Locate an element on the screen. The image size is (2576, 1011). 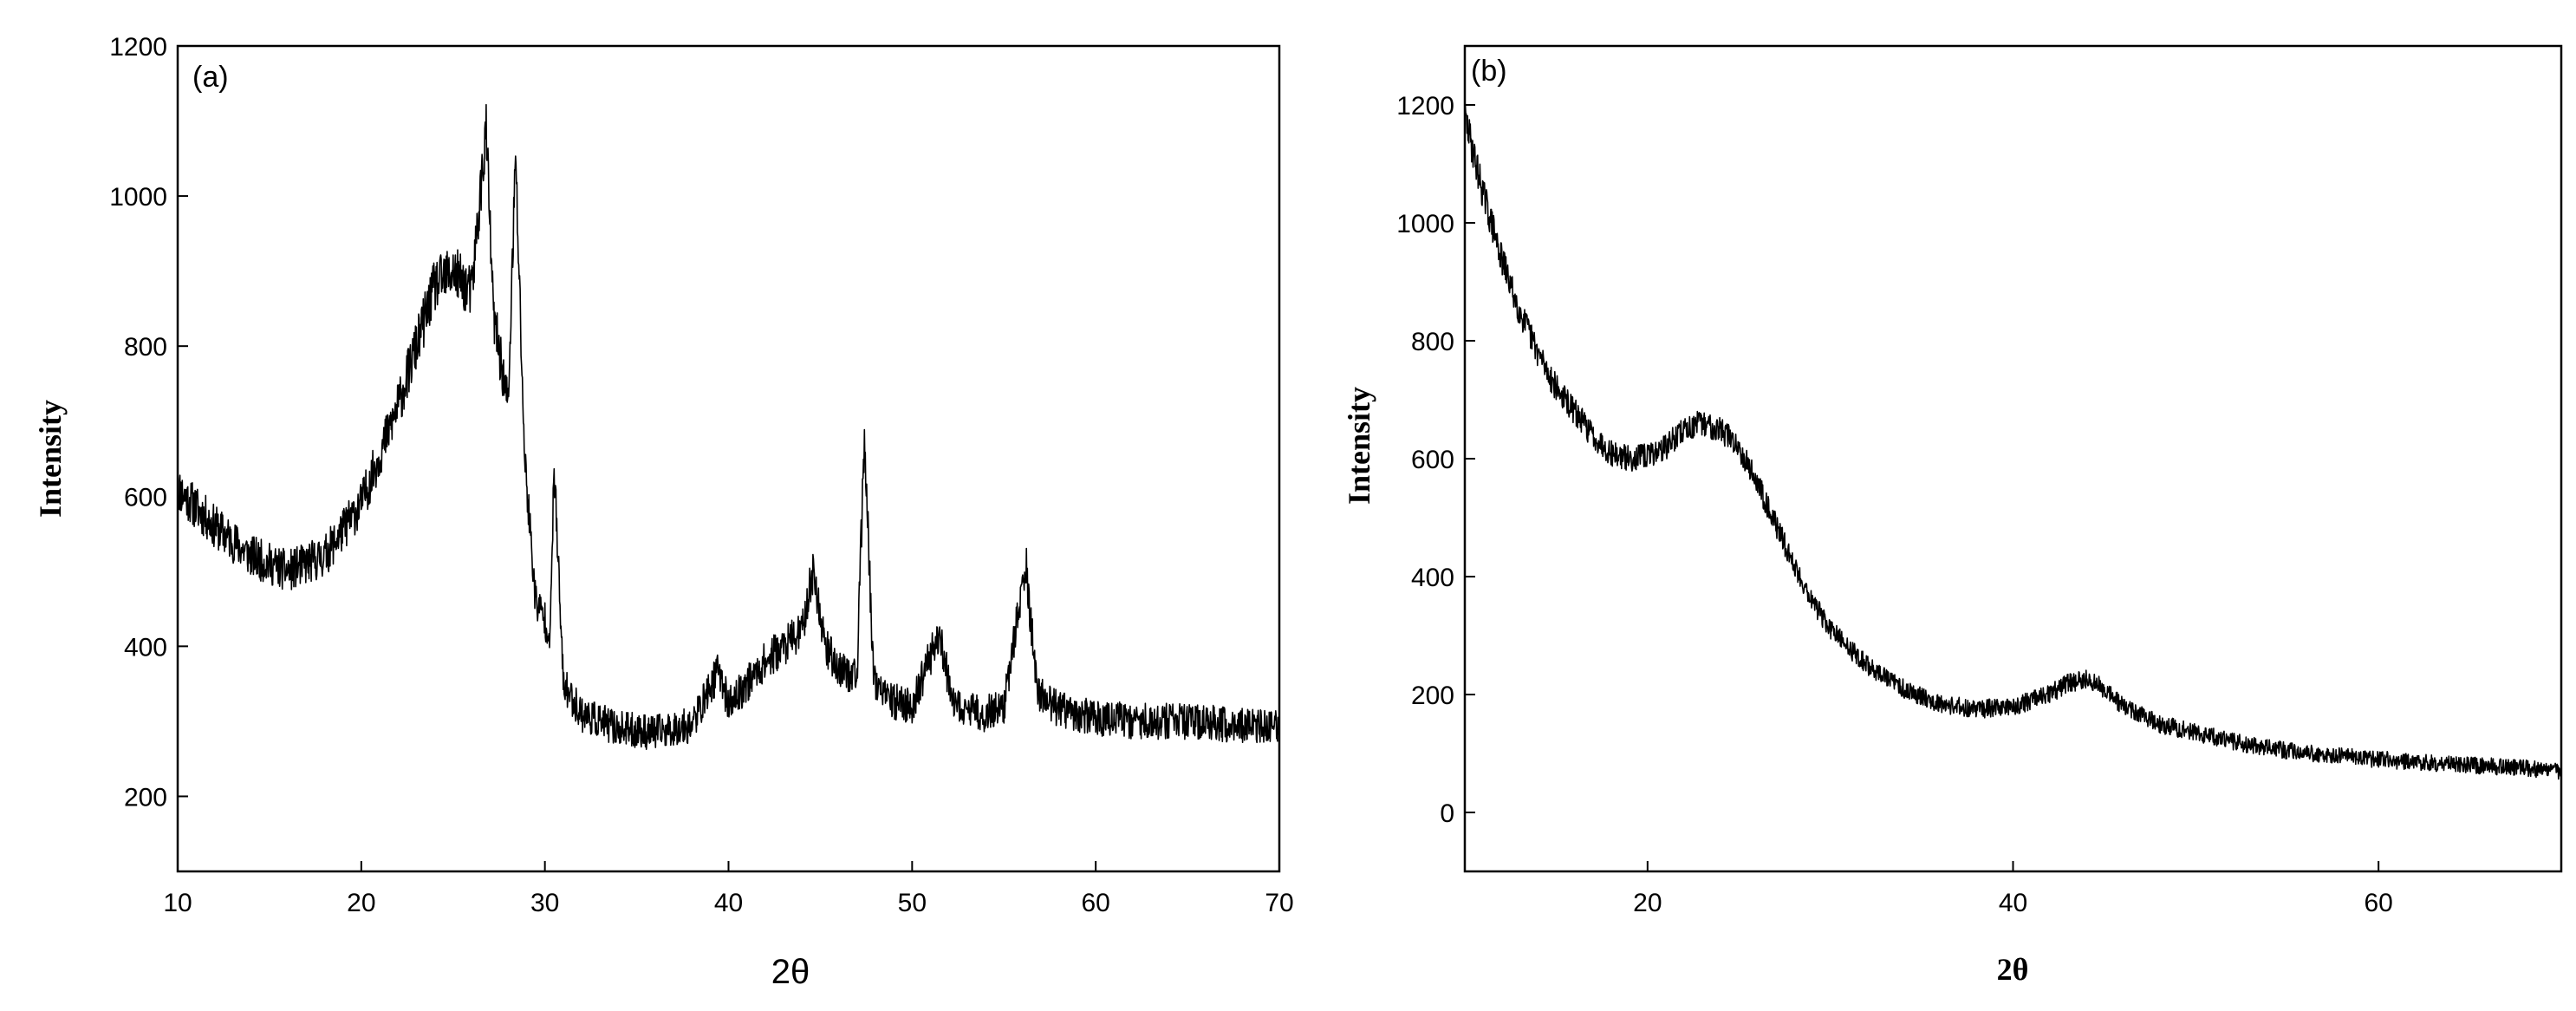
x-tick-label: 10 is located at coordinates (177, 903).